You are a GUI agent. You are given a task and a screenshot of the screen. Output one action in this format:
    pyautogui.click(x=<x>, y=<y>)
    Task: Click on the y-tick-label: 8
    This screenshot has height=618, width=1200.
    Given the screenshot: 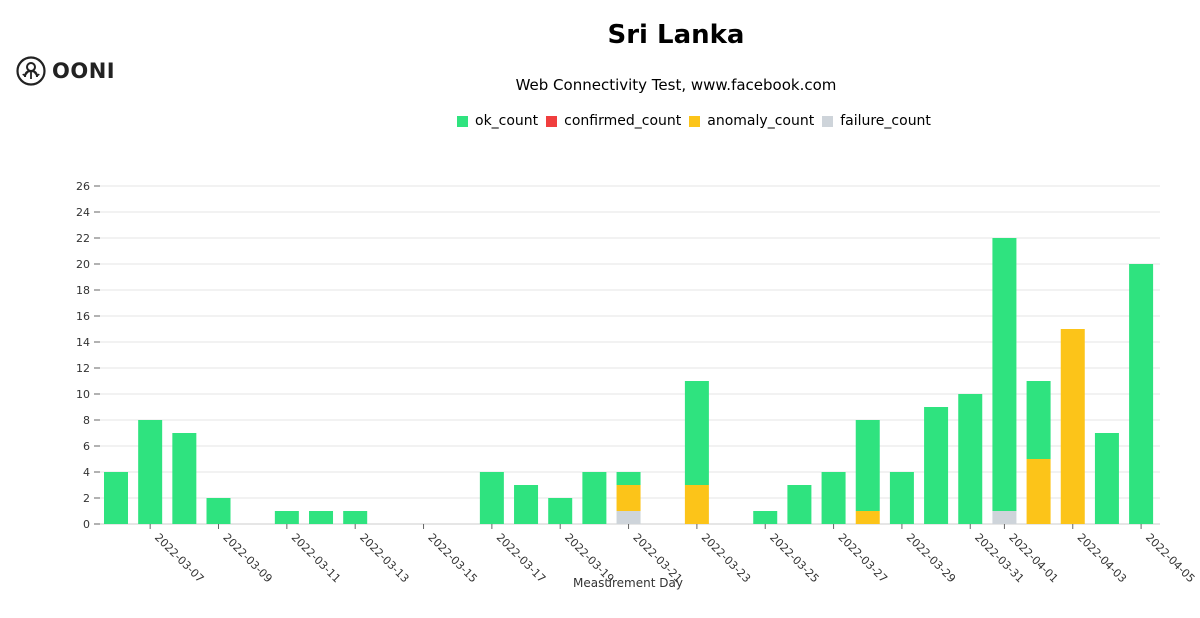 What is the action you would take?
    pyautogui.click(x=86, y=420)
    